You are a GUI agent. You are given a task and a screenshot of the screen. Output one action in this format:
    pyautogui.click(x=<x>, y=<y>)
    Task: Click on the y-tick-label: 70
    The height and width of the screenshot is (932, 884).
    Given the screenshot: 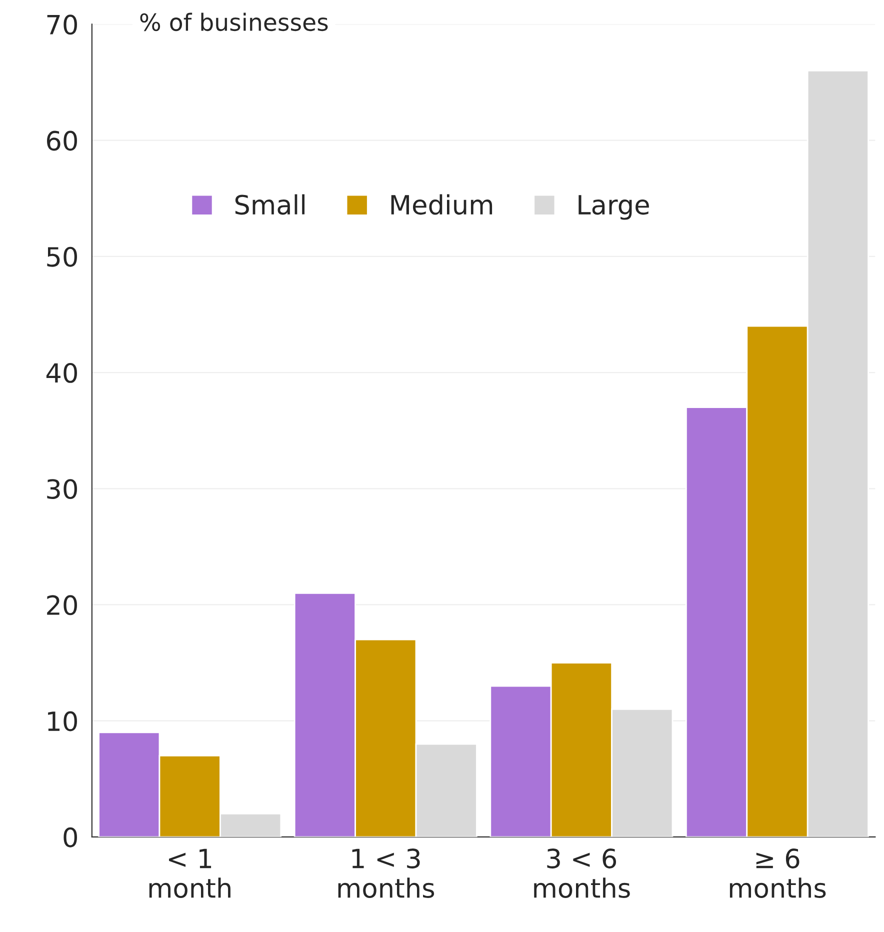 What is the action you would take?
    pyautogui.click(x=62, y=24)
    